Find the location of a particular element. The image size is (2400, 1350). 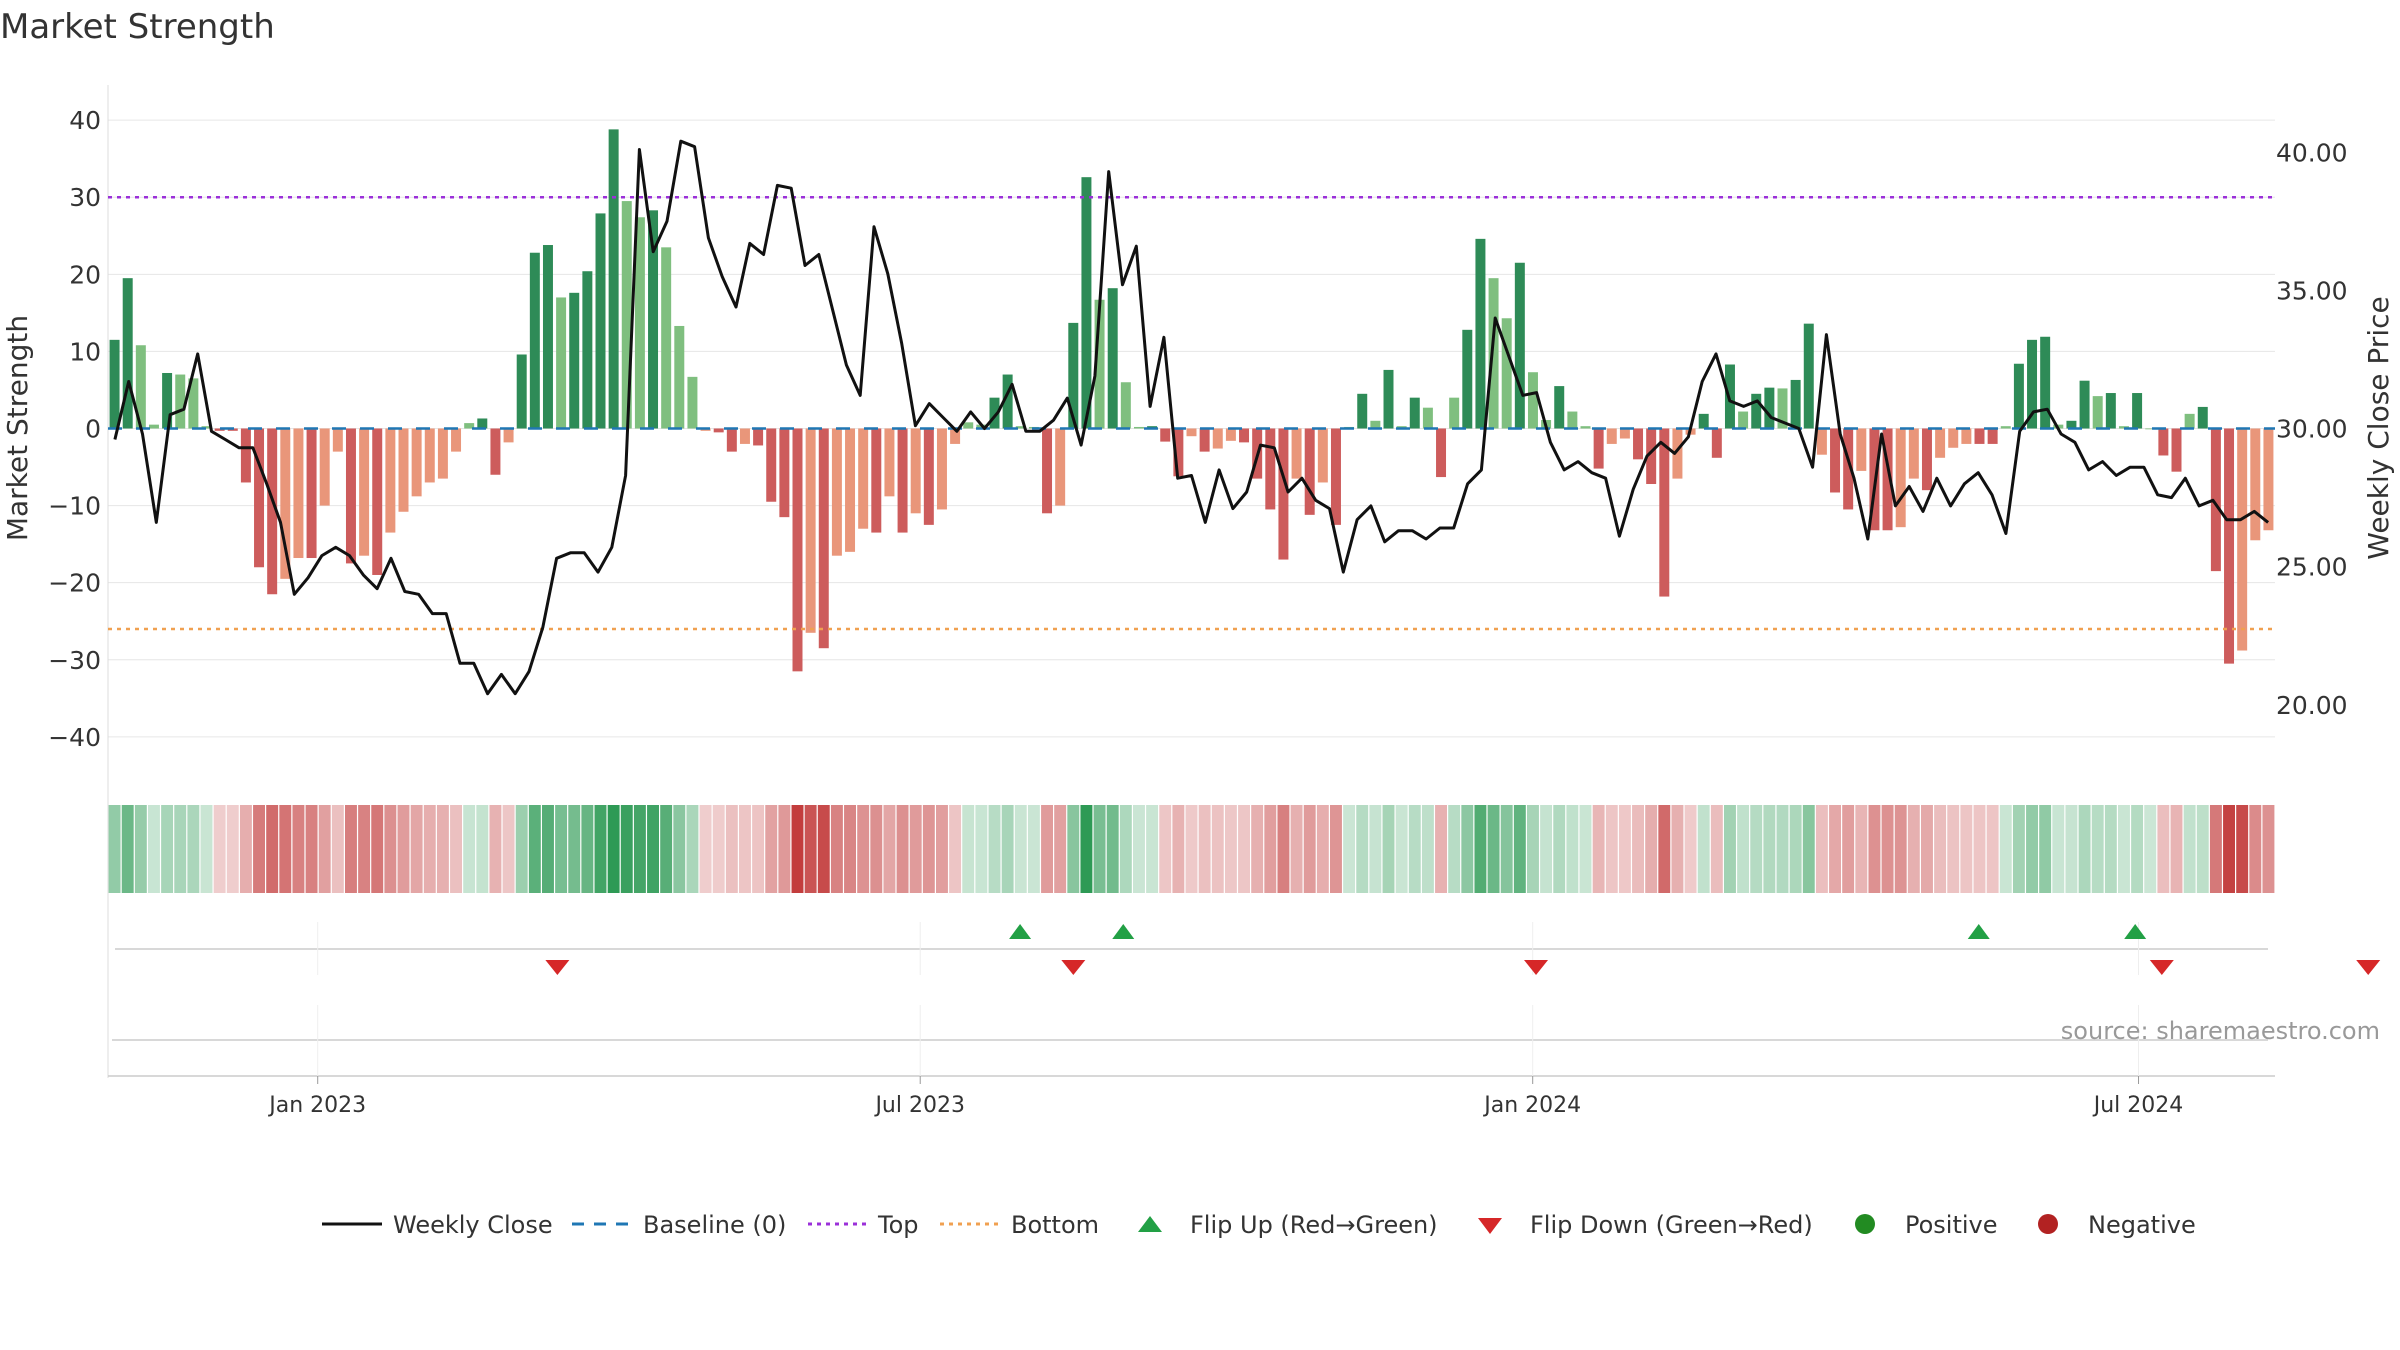

flip-markers is located at coordinates (1248, 948).